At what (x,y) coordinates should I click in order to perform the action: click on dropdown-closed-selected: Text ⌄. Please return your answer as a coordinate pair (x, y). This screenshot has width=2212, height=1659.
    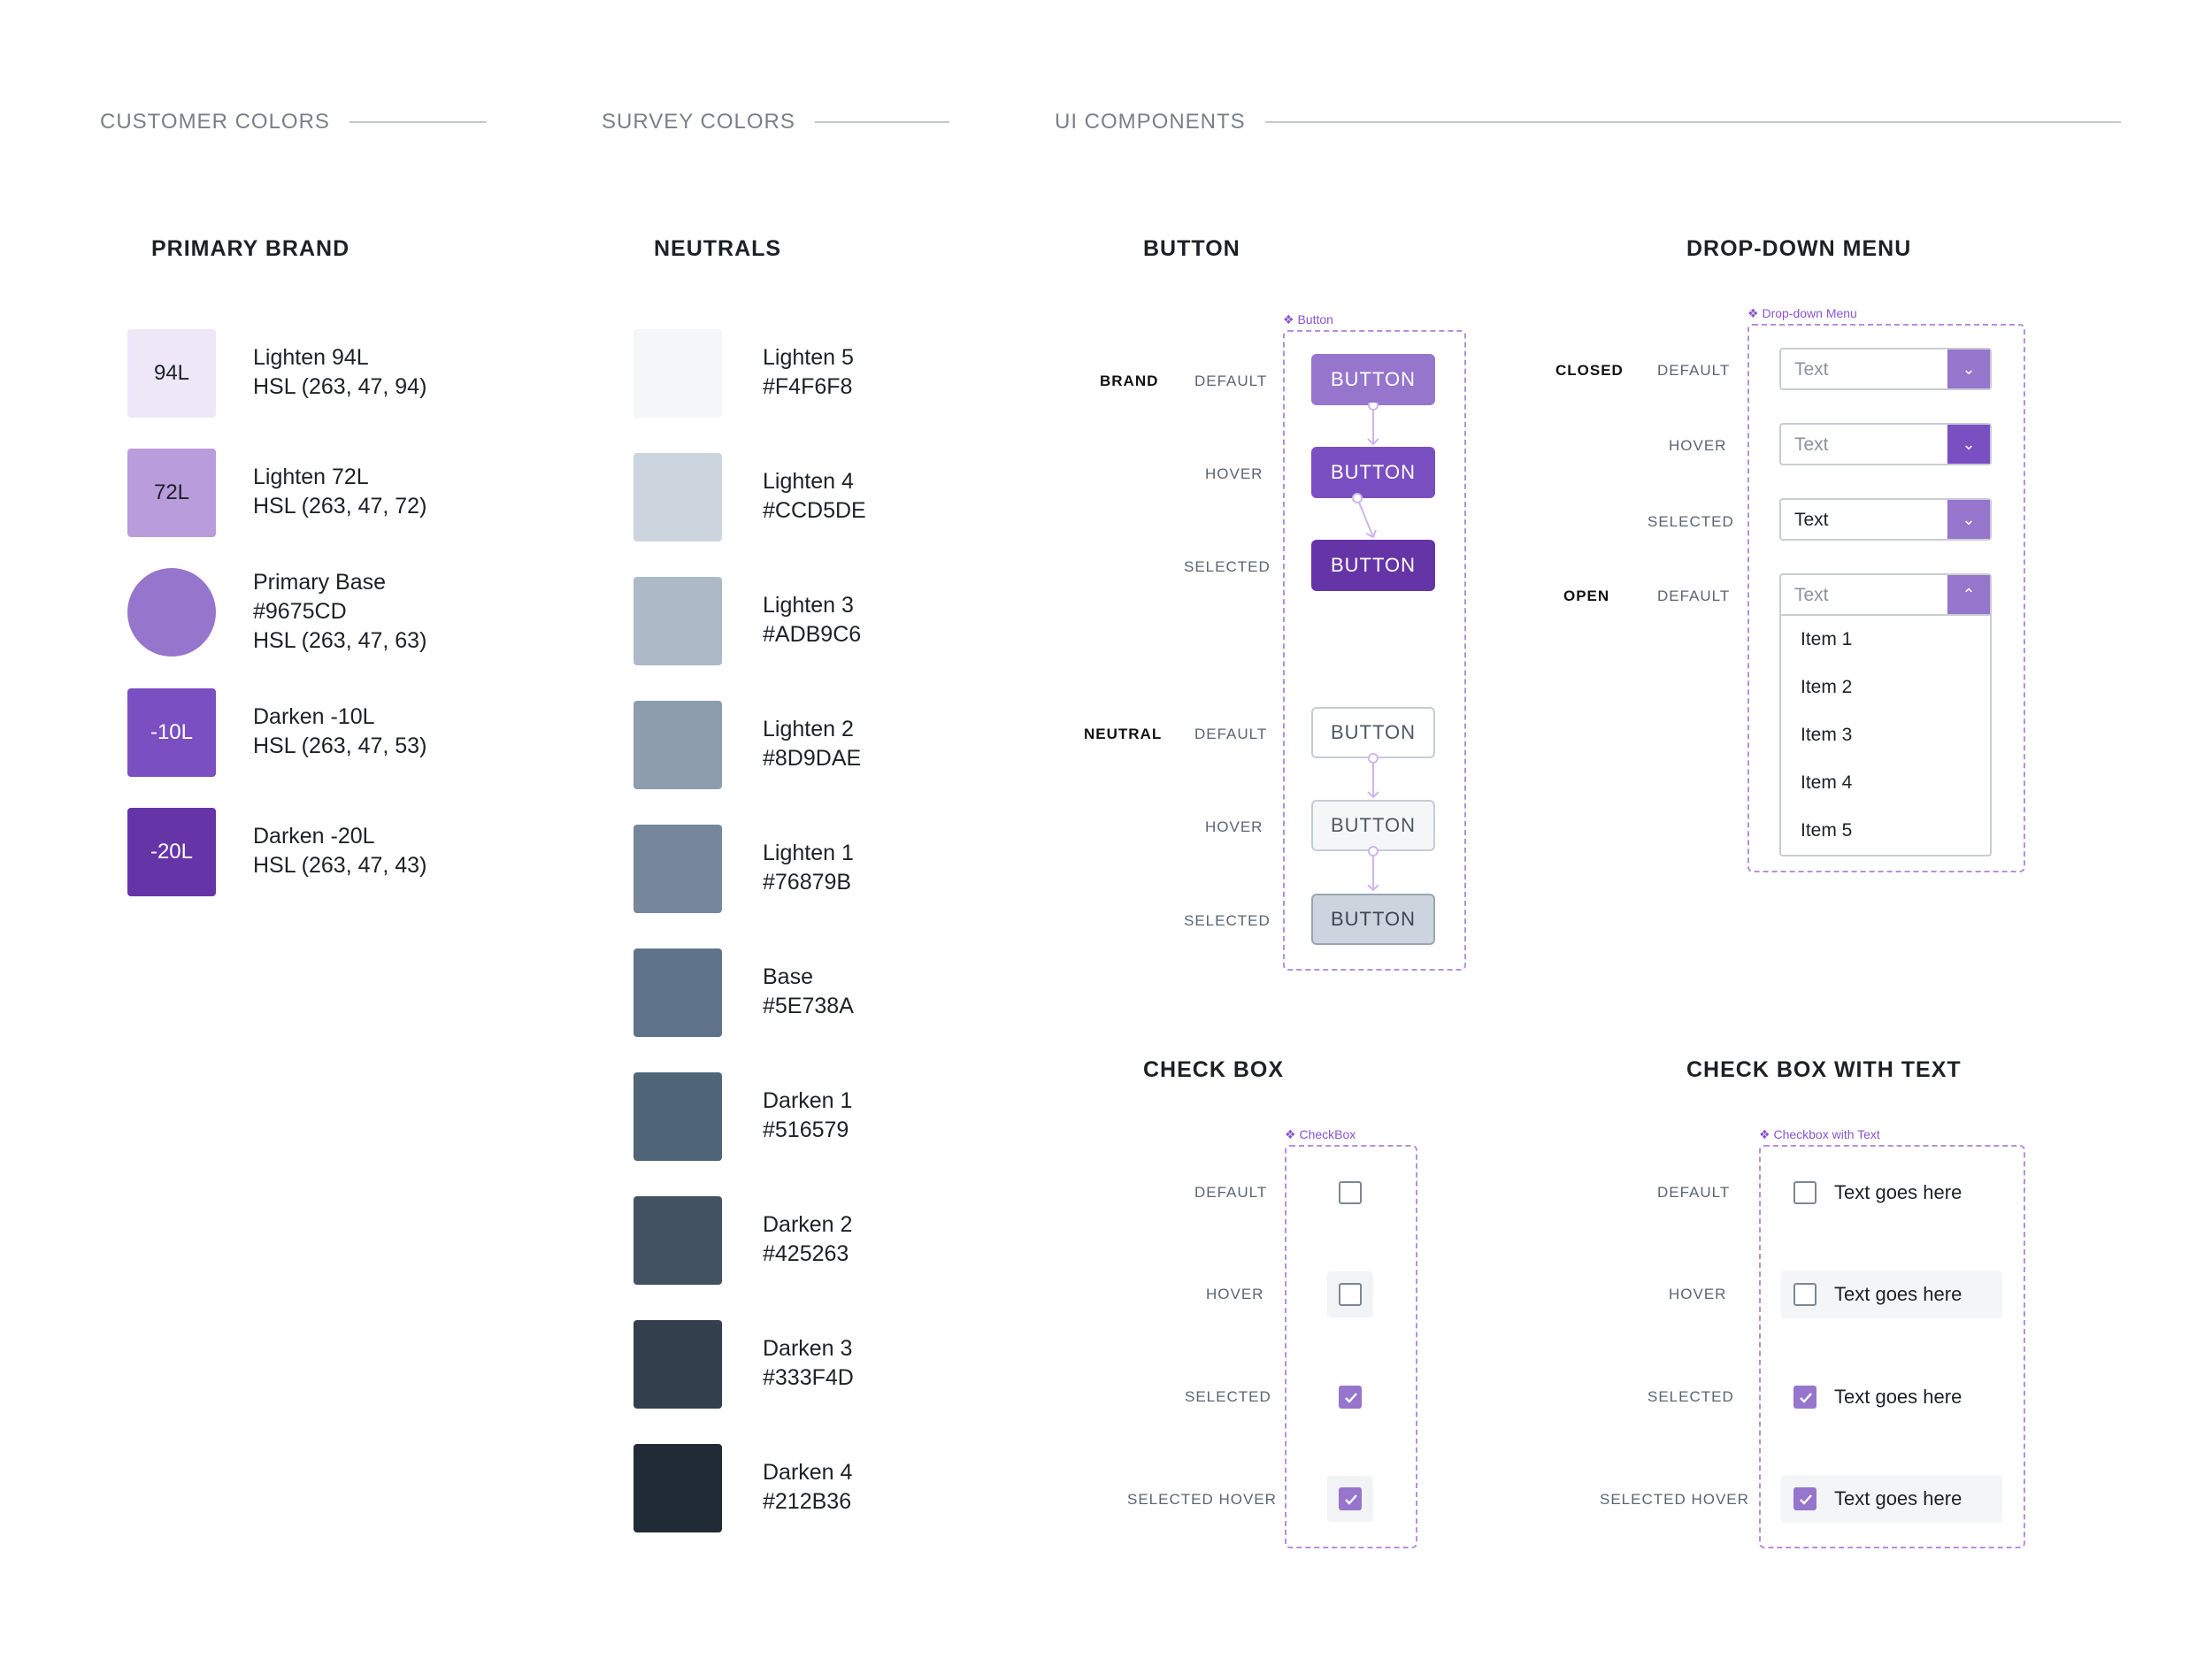
    Looking at the image, I should click on (1885, 520).